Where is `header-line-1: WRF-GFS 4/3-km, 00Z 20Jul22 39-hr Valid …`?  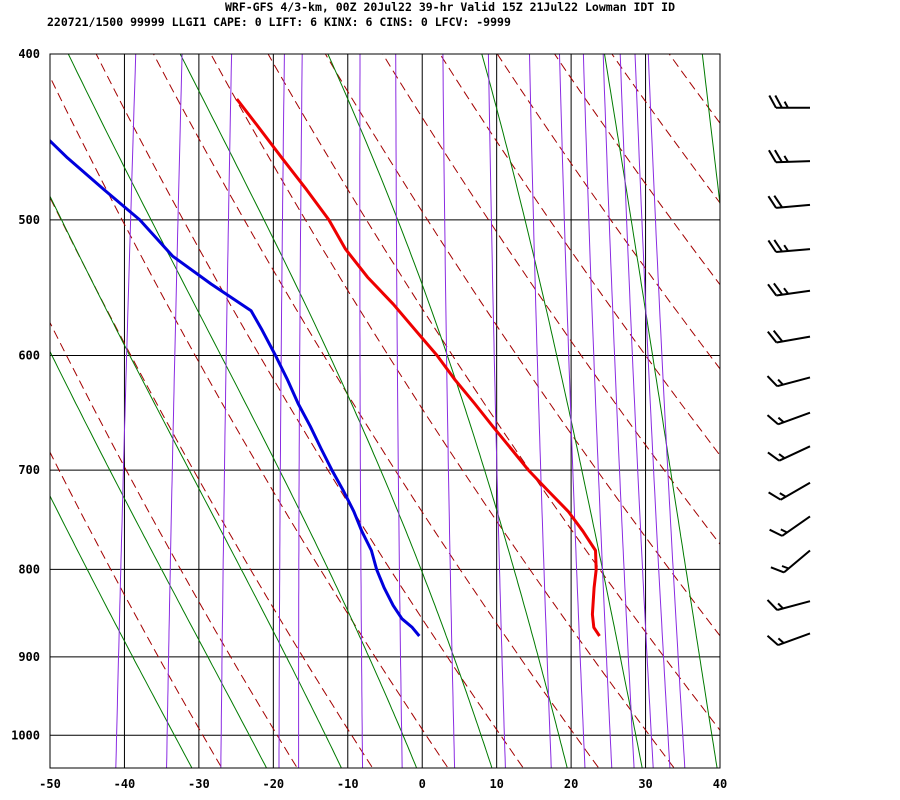 header-line-1: WRF-GFS 4/3-km, 00Z 20Jul22 39-hr Valid … is located at coordinates (450, 7).